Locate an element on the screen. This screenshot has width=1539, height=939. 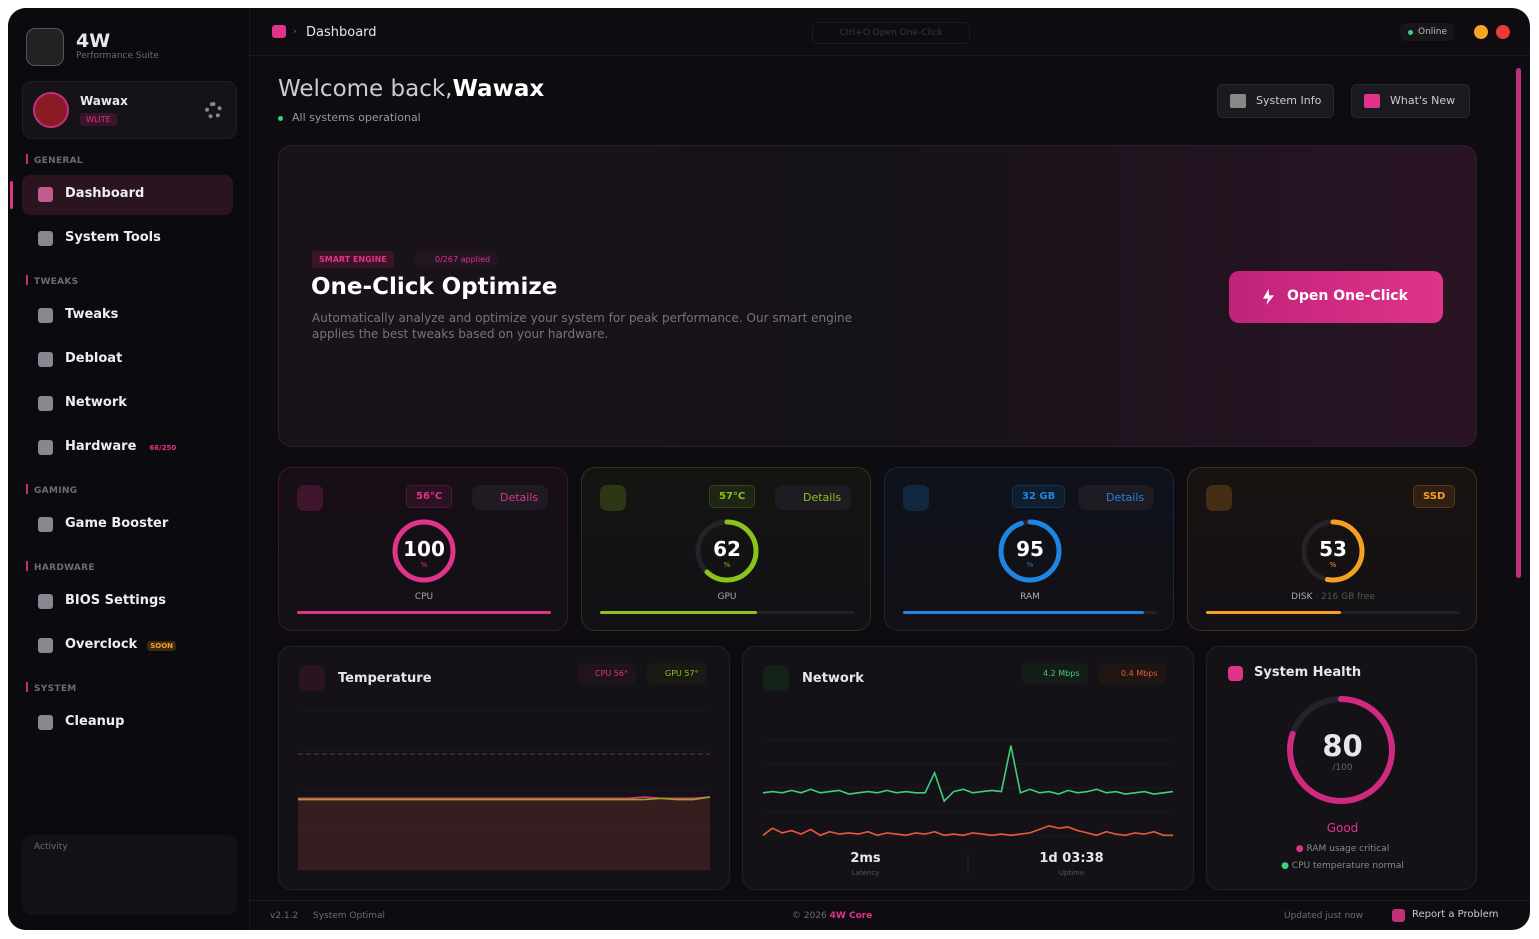
health-status: Good is located at coordinates (1342, 828).